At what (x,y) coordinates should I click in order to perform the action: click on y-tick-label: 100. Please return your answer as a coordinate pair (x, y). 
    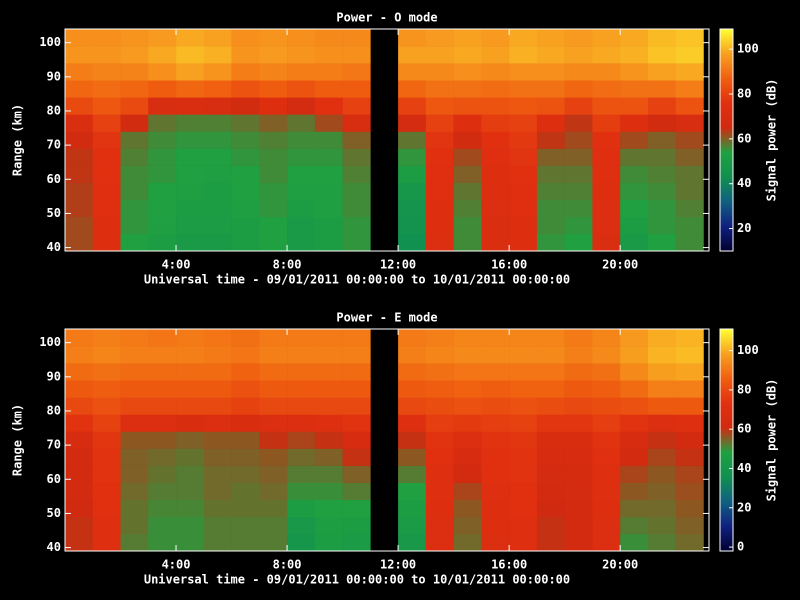
    Looking at the image, I should click on (50, 42).